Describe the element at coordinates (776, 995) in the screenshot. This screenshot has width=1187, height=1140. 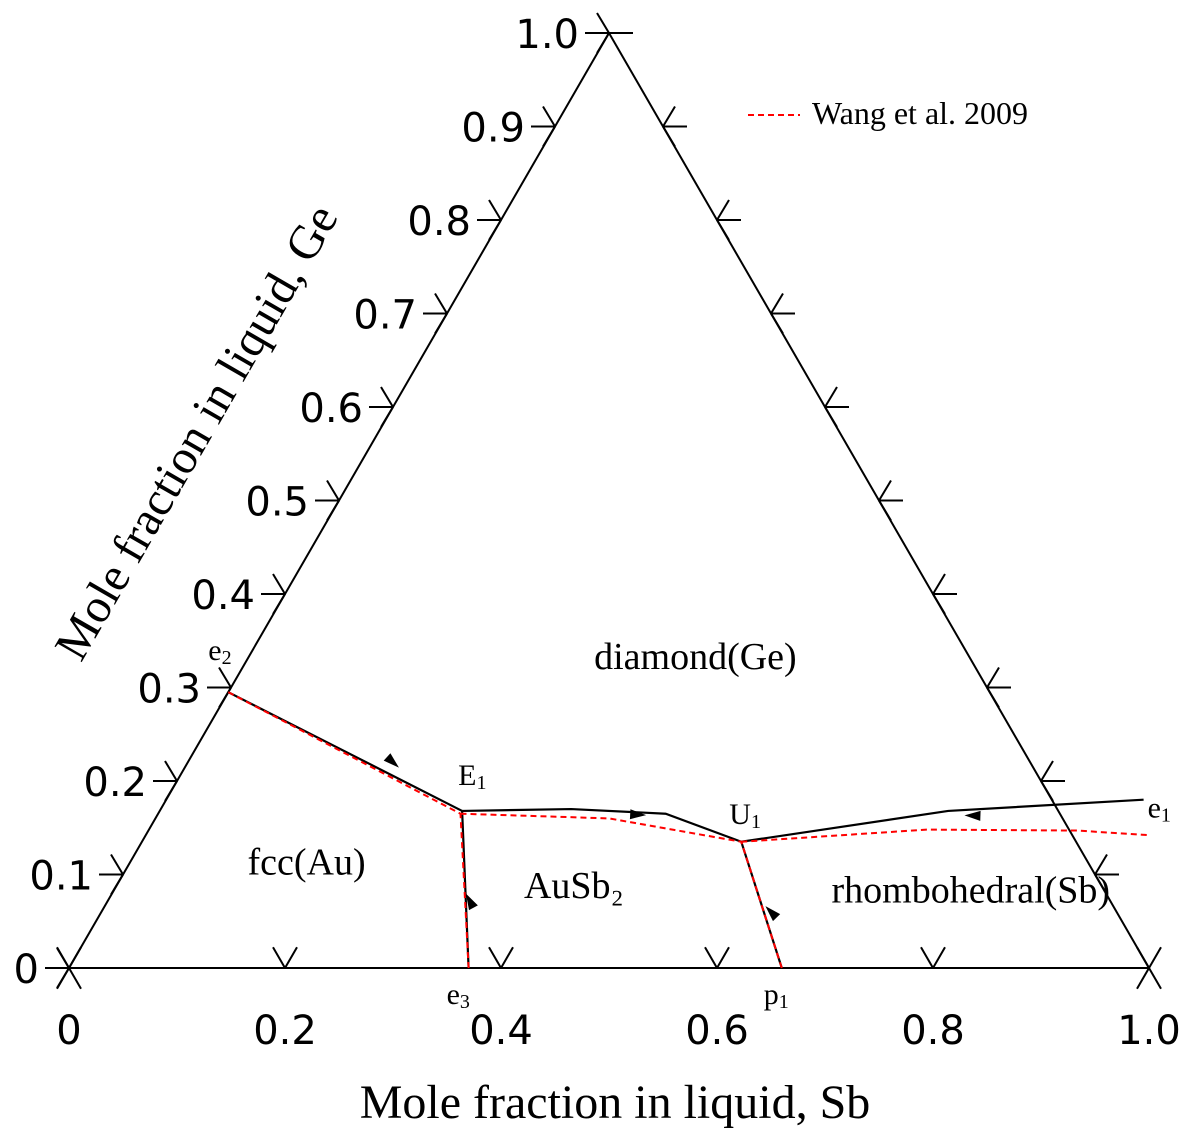
I see `invariant-point-label: p1` at that location.